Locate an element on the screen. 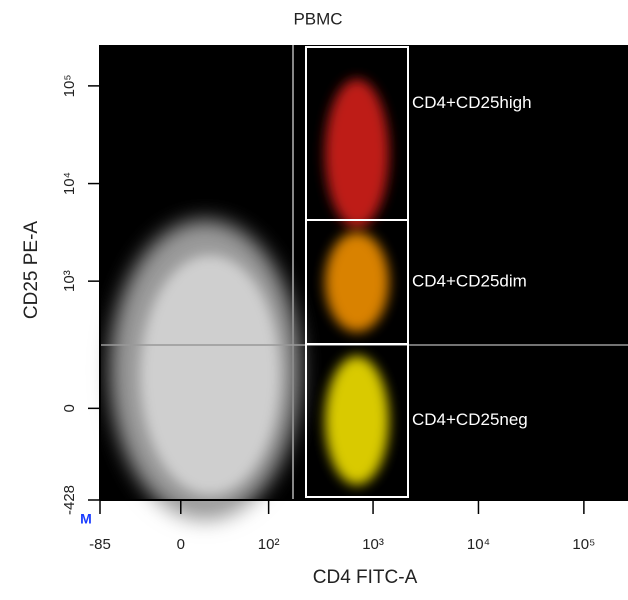 Image resolution: width=628 pixels, height=600 pixels. cloud is located at coordinates (210, 375).